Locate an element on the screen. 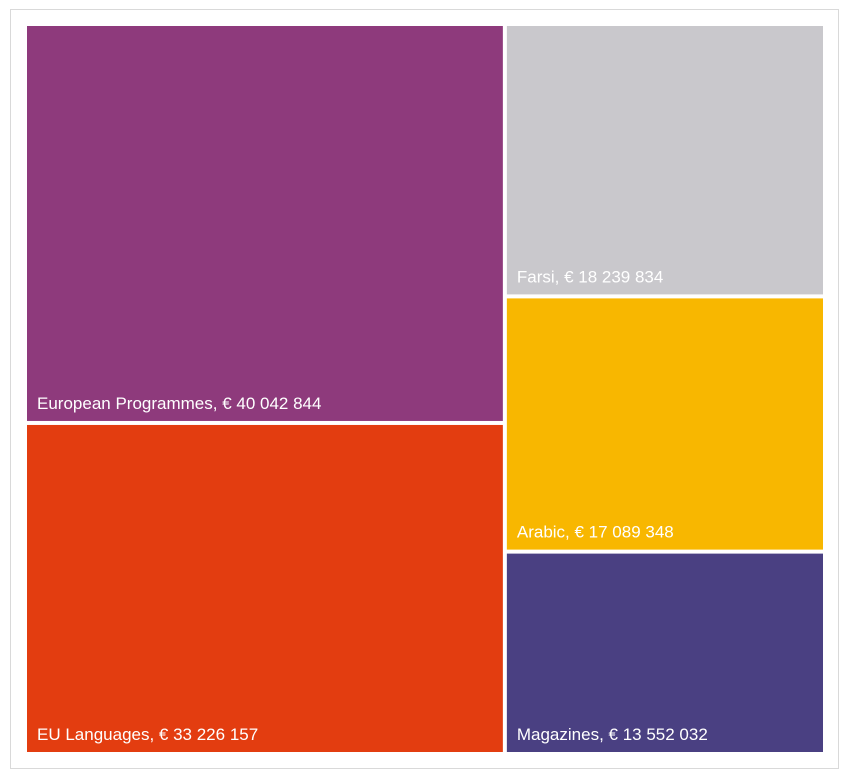 This screenshot has height=780, width=850. treemap-rect-arabic is located at coordinates (664, 424).